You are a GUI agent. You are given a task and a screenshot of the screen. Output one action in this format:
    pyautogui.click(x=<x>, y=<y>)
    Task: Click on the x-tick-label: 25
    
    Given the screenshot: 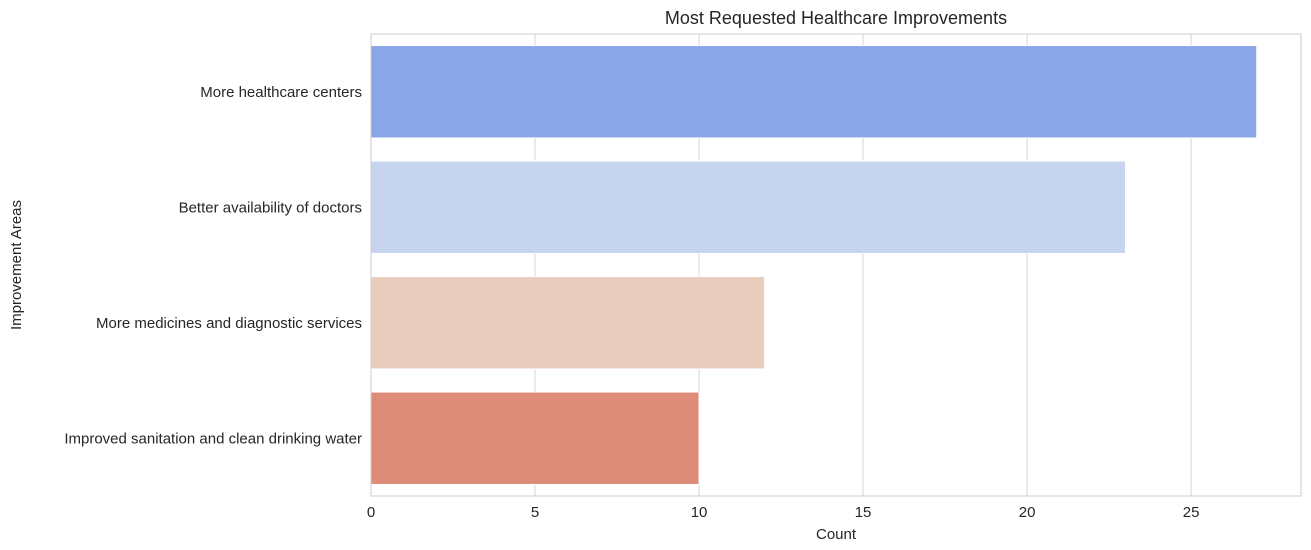 What is the action you would take?
    pyautogui.click(x=1191, y=512)
    